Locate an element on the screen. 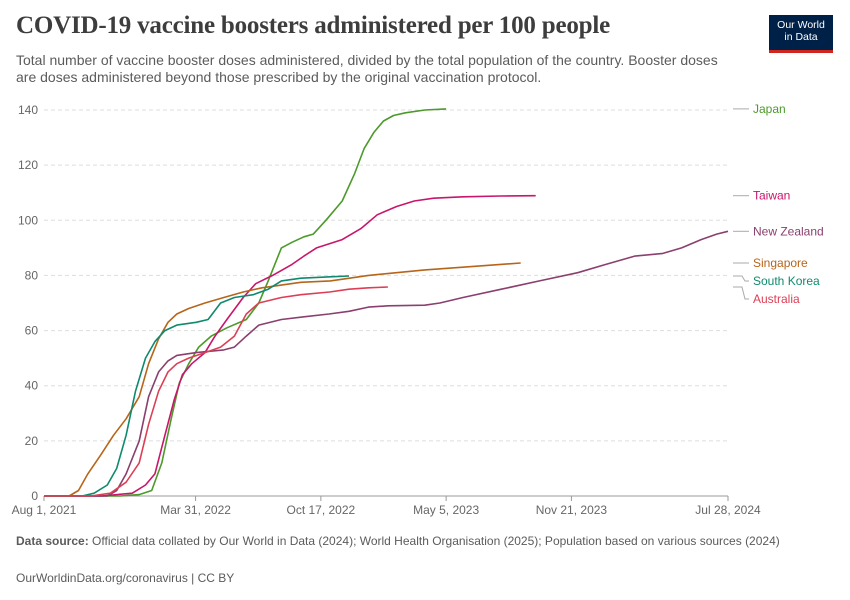 This screenshot has height=600, width=850. y-tick-label: 140 is located at coordinates (28, 110).